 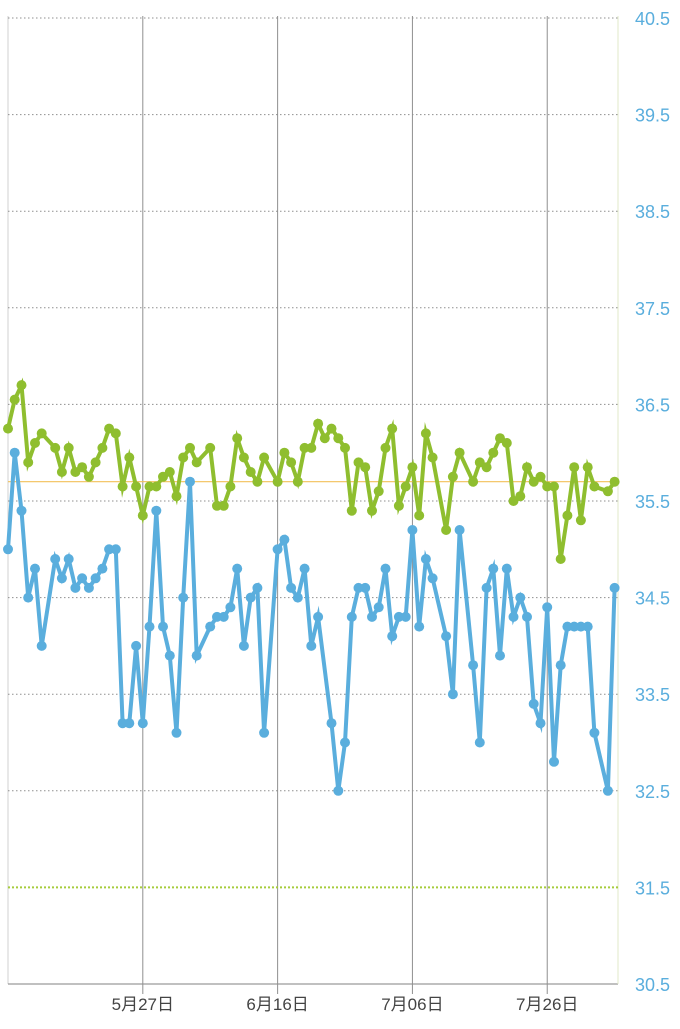 What do you see at coordinates (652, 212) in the screenshot?
I see `y-tick-label: 38.5` at bounding box center [652, 212].